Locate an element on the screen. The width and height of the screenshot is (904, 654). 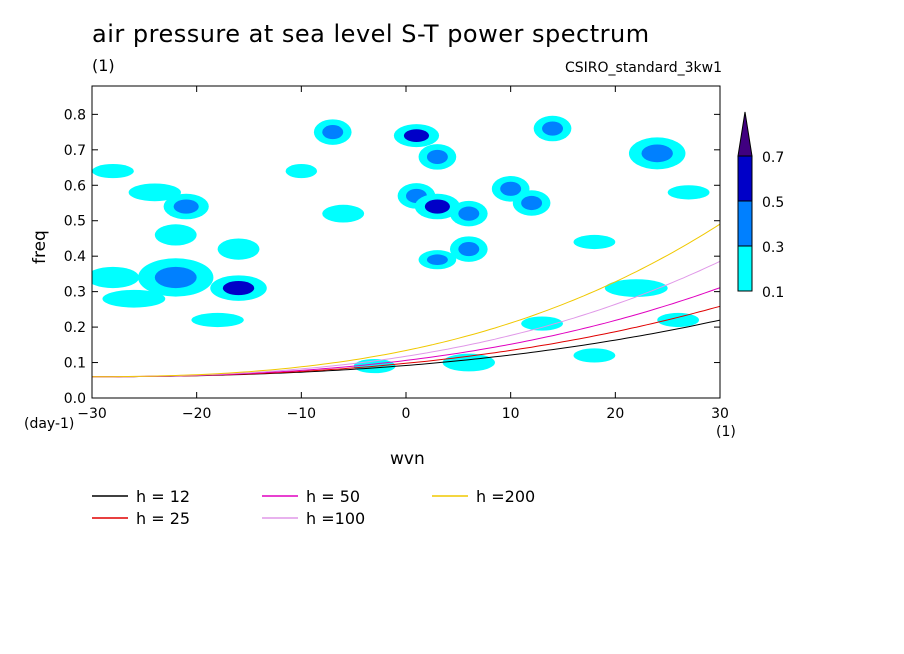
y-tick-label: 0.8 is located at coordinates (75, 115).